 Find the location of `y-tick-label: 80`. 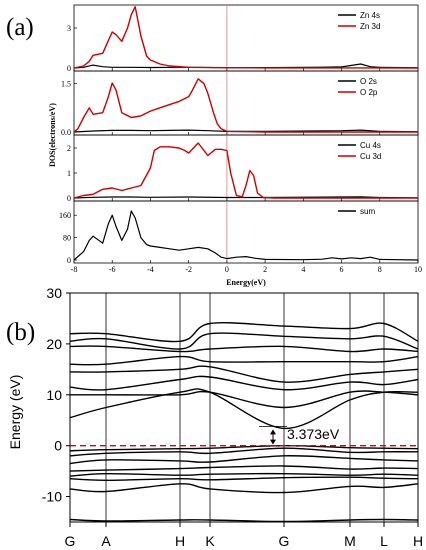

y-tick-label: 80 is located at coordinates (67, 238).